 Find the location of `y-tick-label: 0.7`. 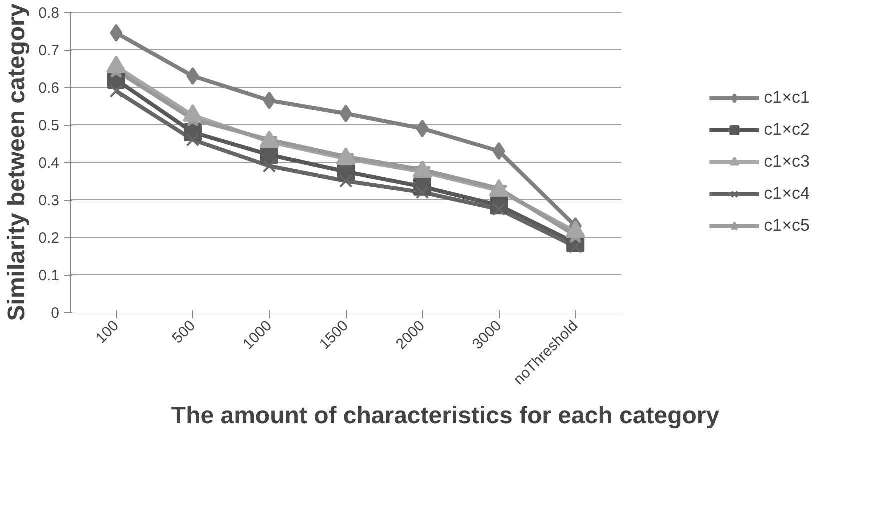

y-tick-label: 0.7 is located at coordinates (49, 51).